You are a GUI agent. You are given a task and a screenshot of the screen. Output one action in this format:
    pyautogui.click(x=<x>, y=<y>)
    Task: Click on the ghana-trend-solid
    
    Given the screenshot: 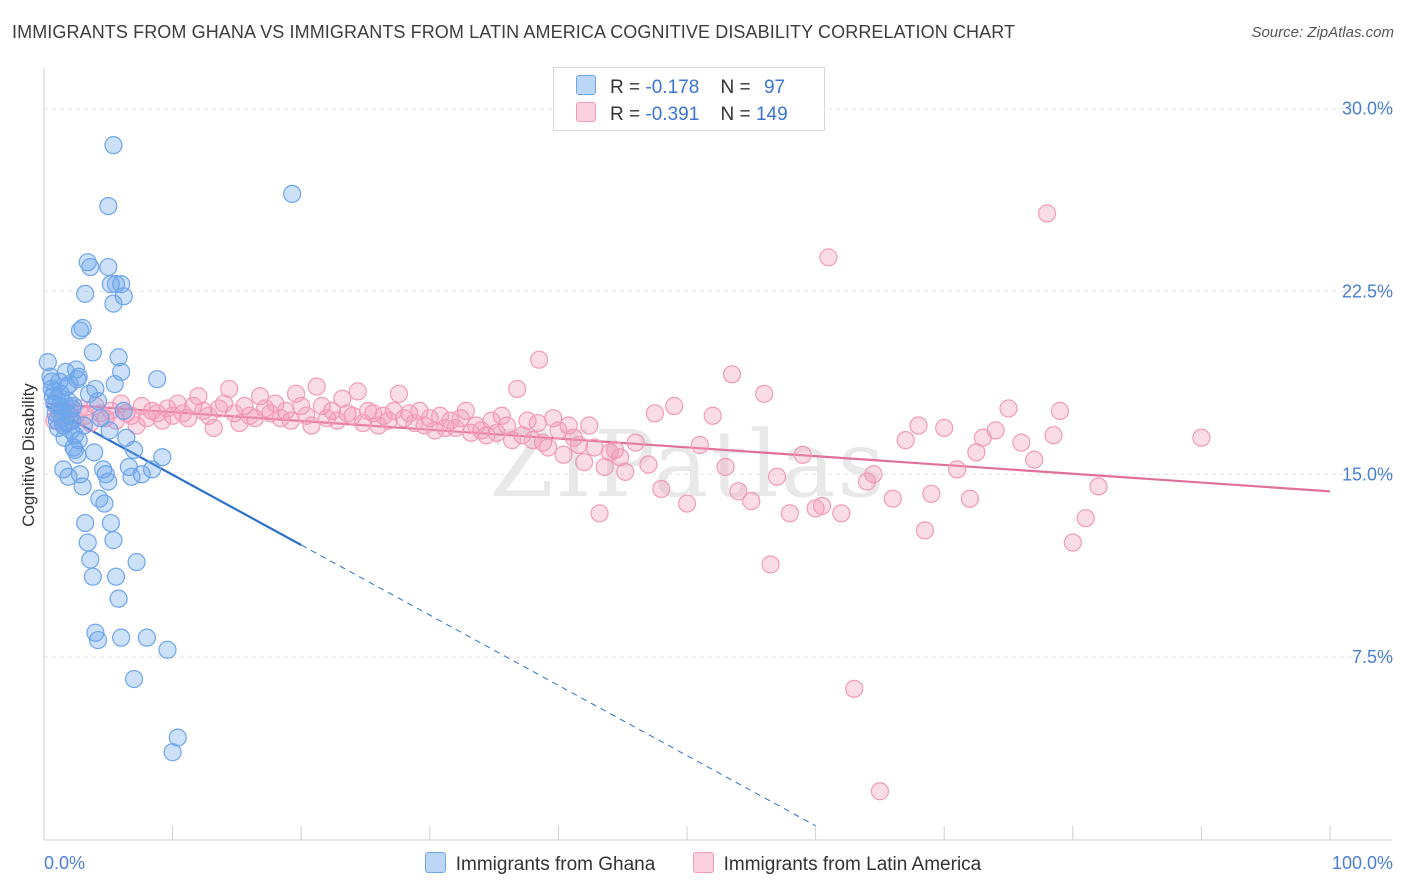 What is the action you would take?
    pyautogui.click(x=174, y=475)
    